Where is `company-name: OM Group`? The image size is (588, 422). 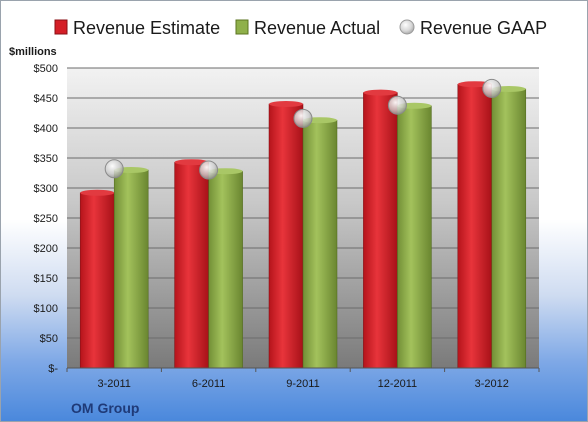 company-name: OM Group is located at coordinates (105, 408).